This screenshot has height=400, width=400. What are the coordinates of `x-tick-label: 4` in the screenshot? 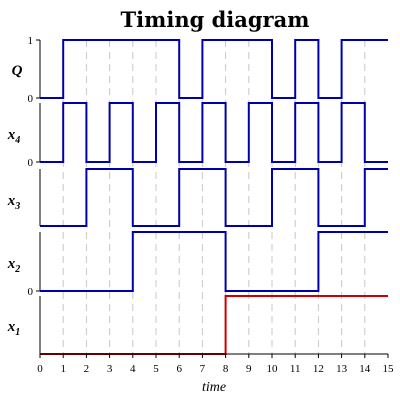 It's located at (133, 369).